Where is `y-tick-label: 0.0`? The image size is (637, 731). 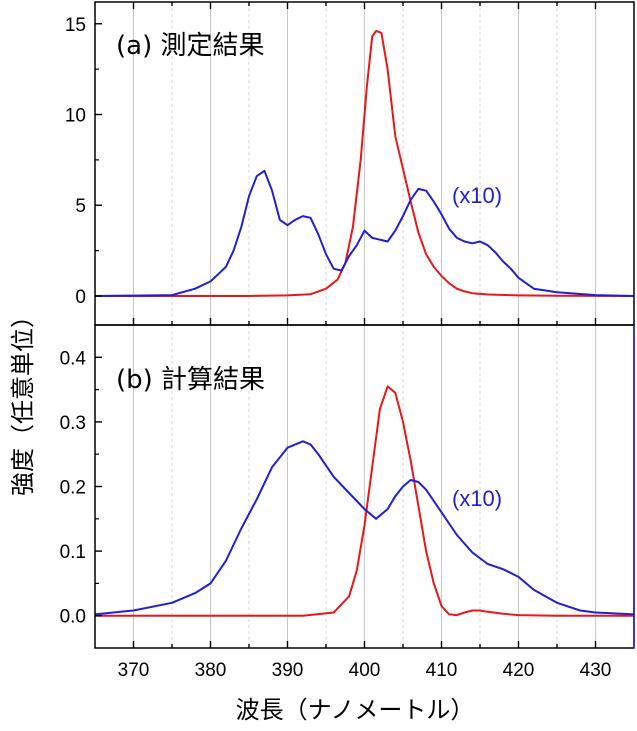 y-tick-label: 0.0 is located at coordinates (73, 617).